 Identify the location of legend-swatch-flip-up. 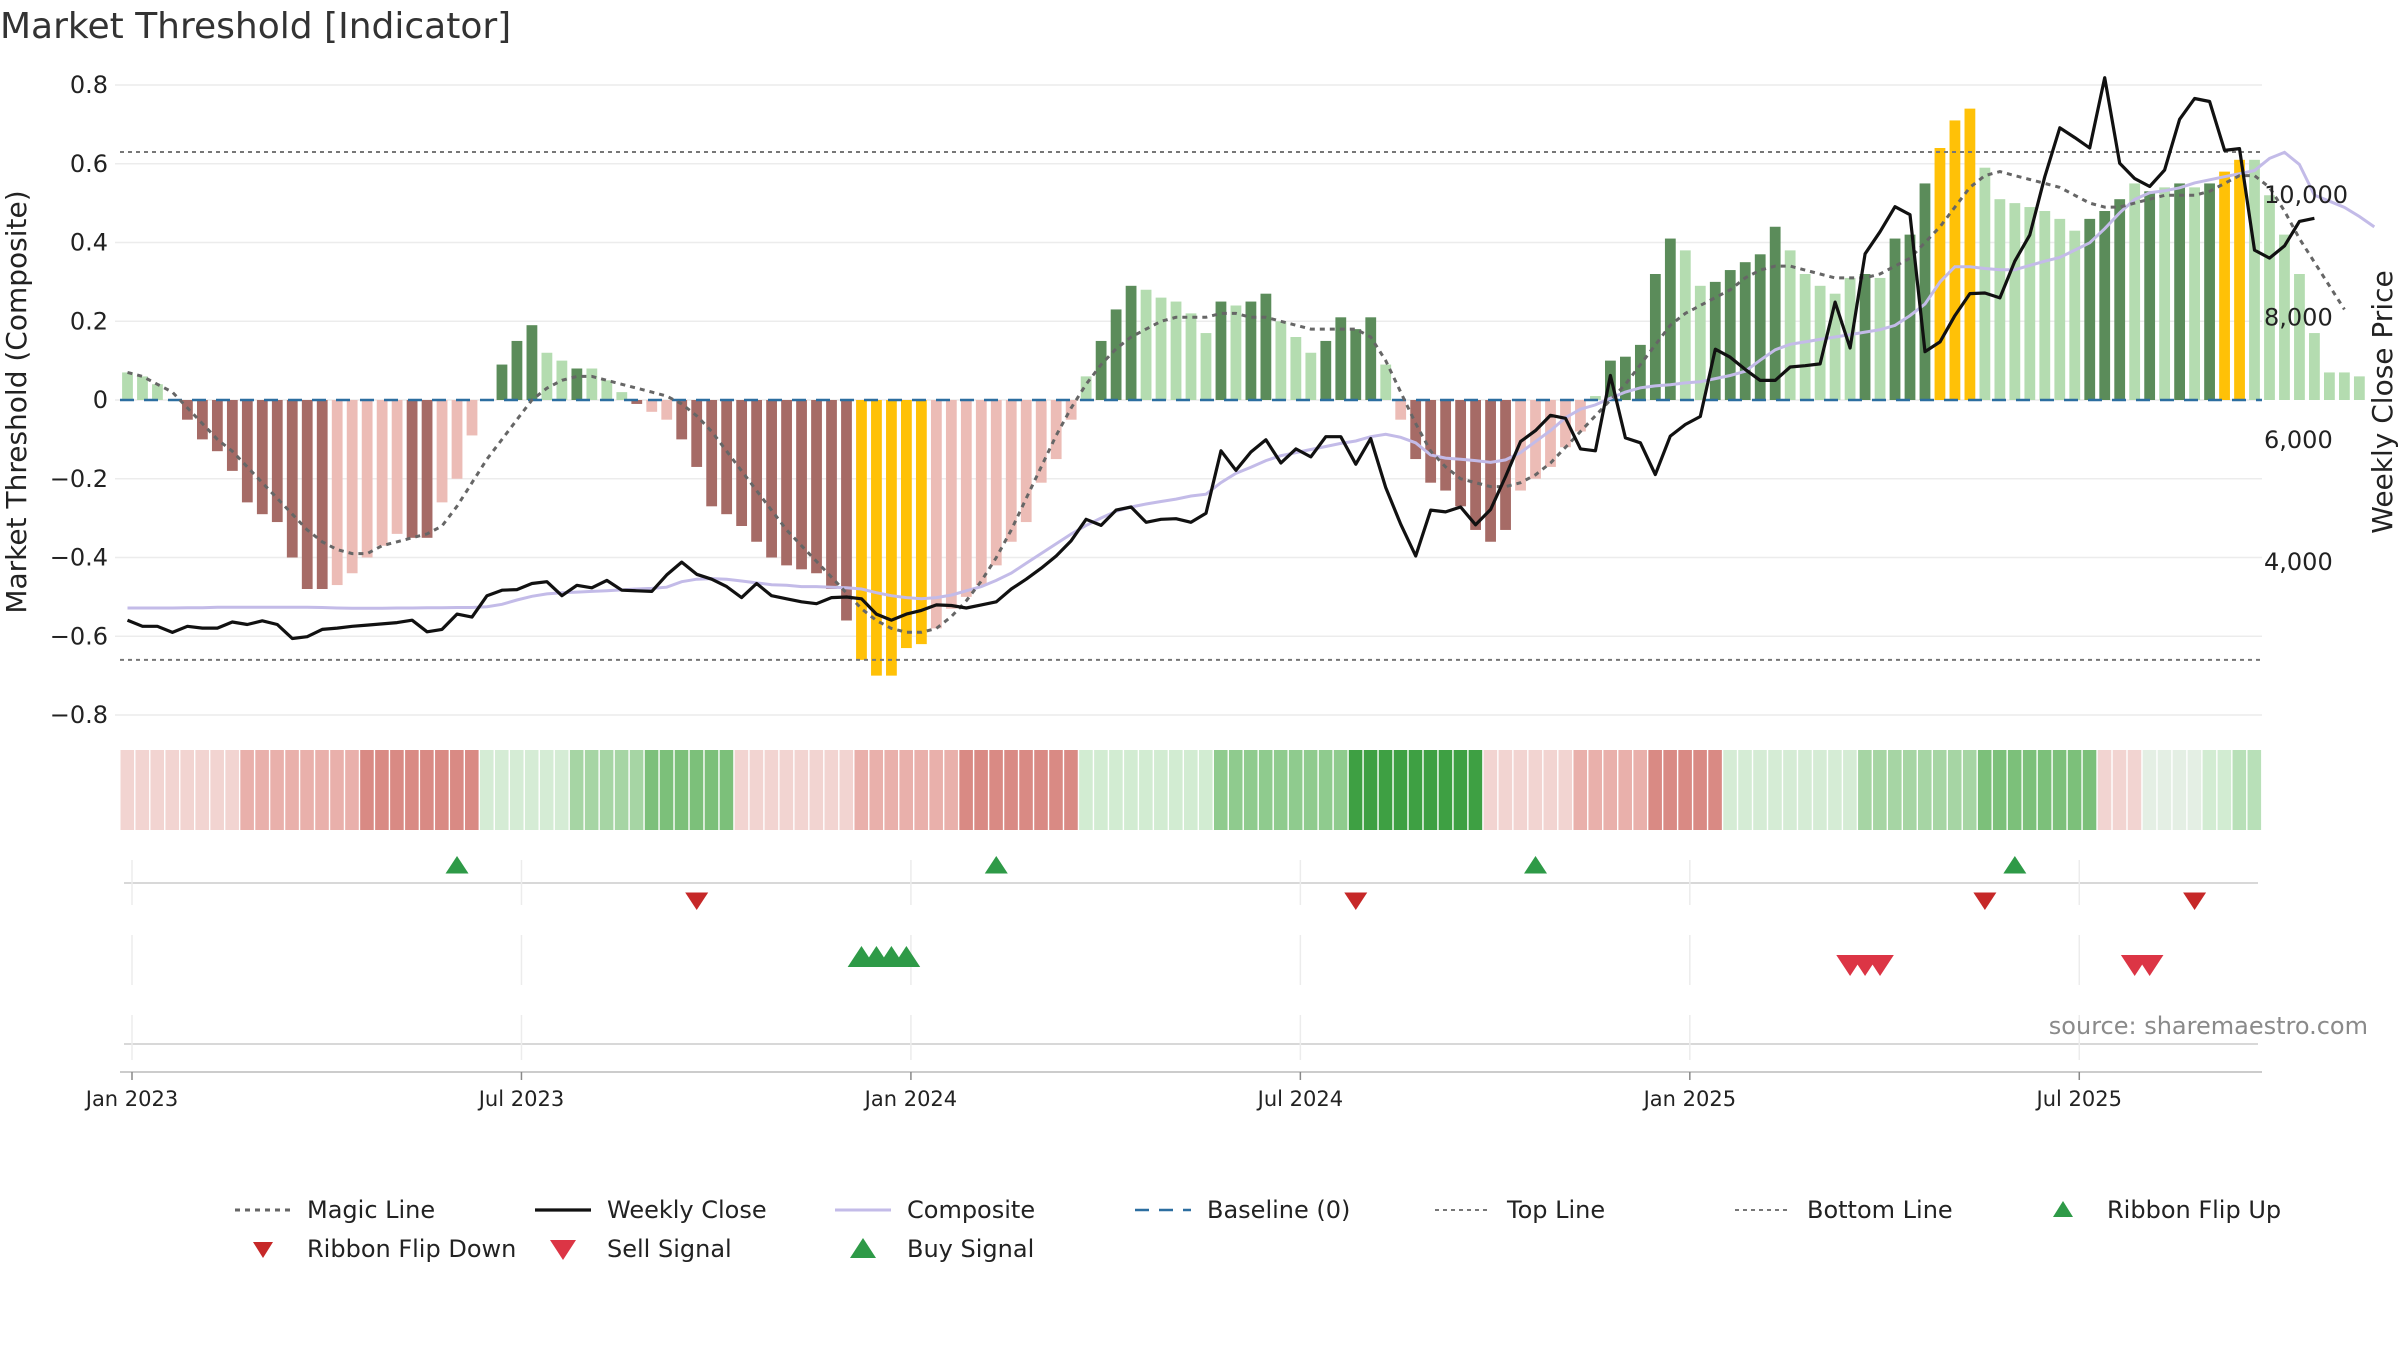
(2063, 1209).